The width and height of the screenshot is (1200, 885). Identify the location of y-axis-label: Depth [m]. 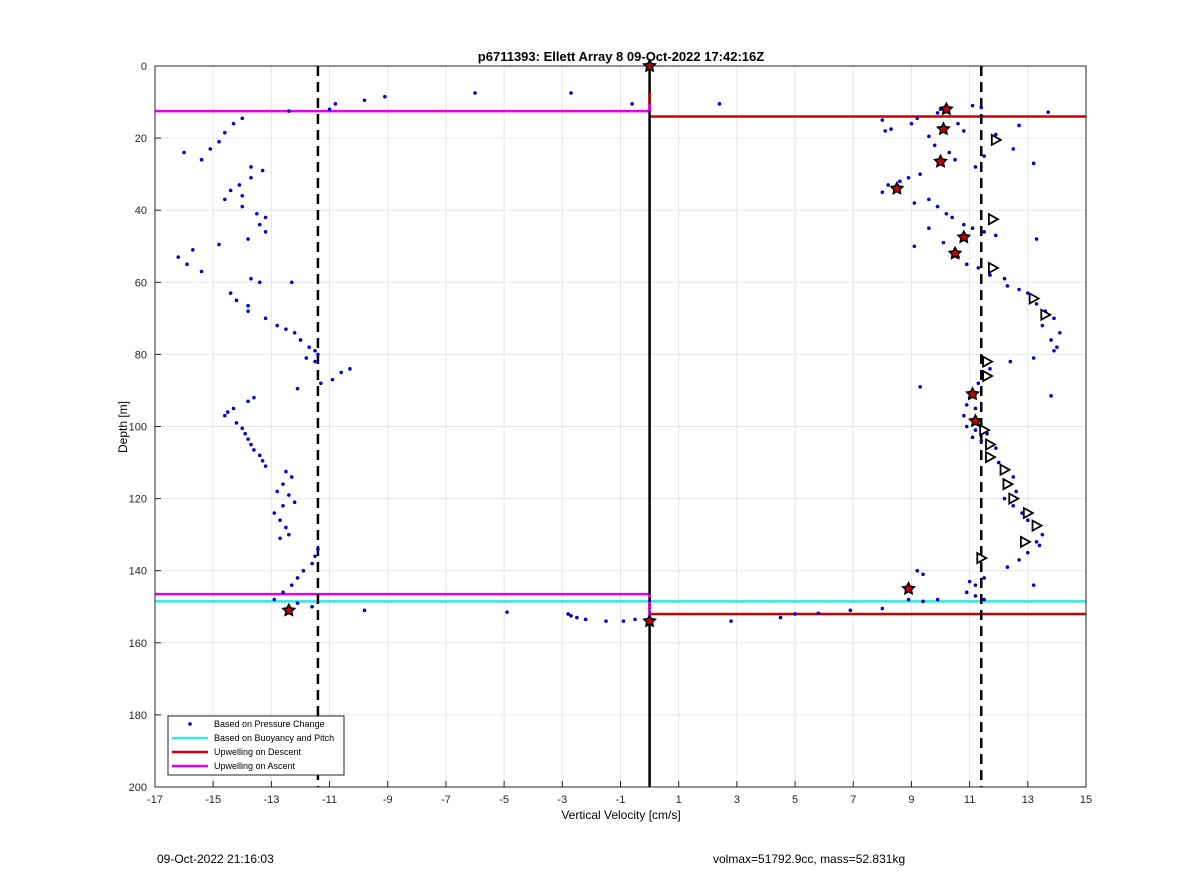
(123, 427).